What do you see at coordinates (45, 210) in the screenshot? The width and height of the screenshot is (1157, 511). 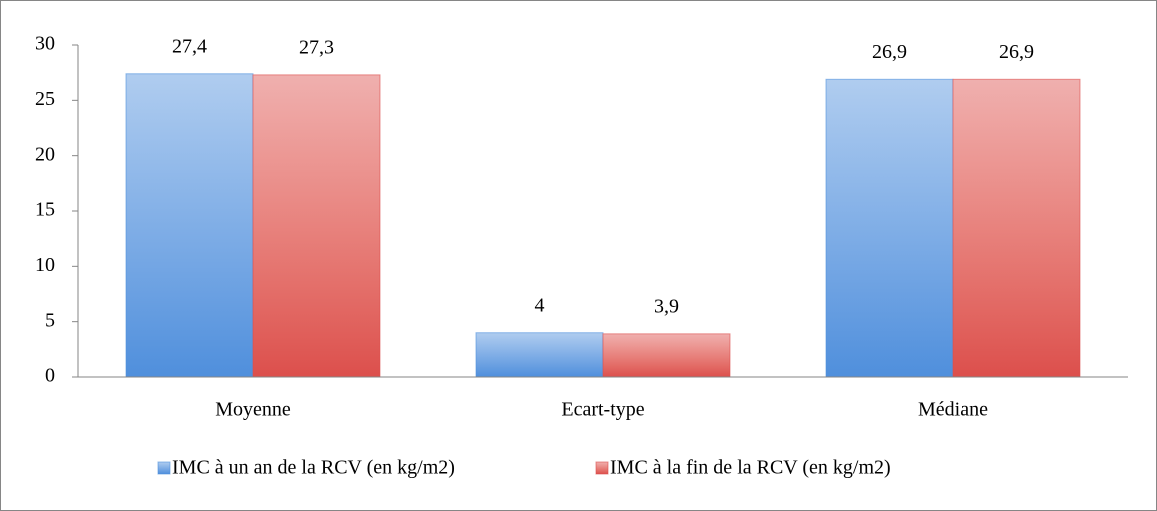 I see `y-tick-label: 15` at bounding box center [45, 210].